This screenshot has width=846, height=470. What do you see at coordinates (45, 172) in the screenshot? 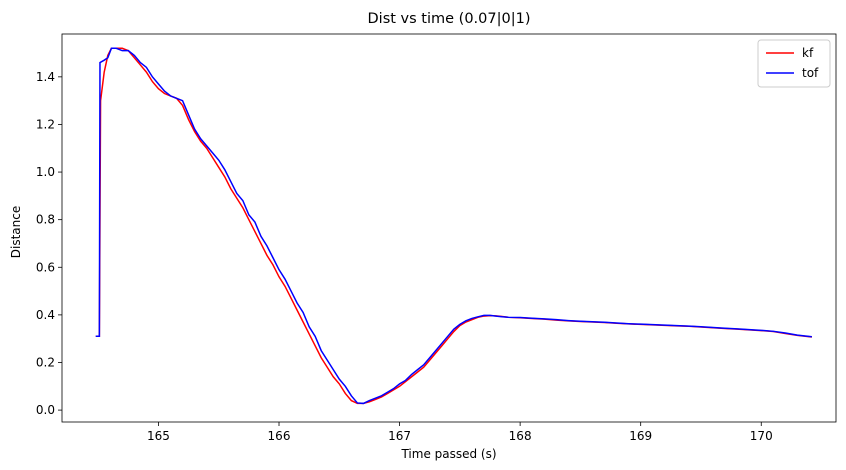
I see `y-tick-label: 1.0` at bounding box center [45, 172].